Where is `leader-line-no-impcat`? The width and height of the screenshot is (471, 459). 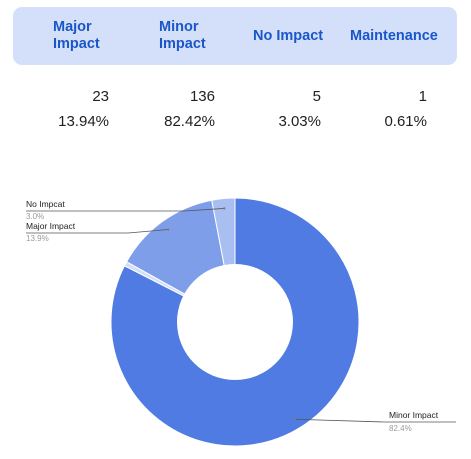 leader-line-no-impcat is located at coordinates (125, 210).